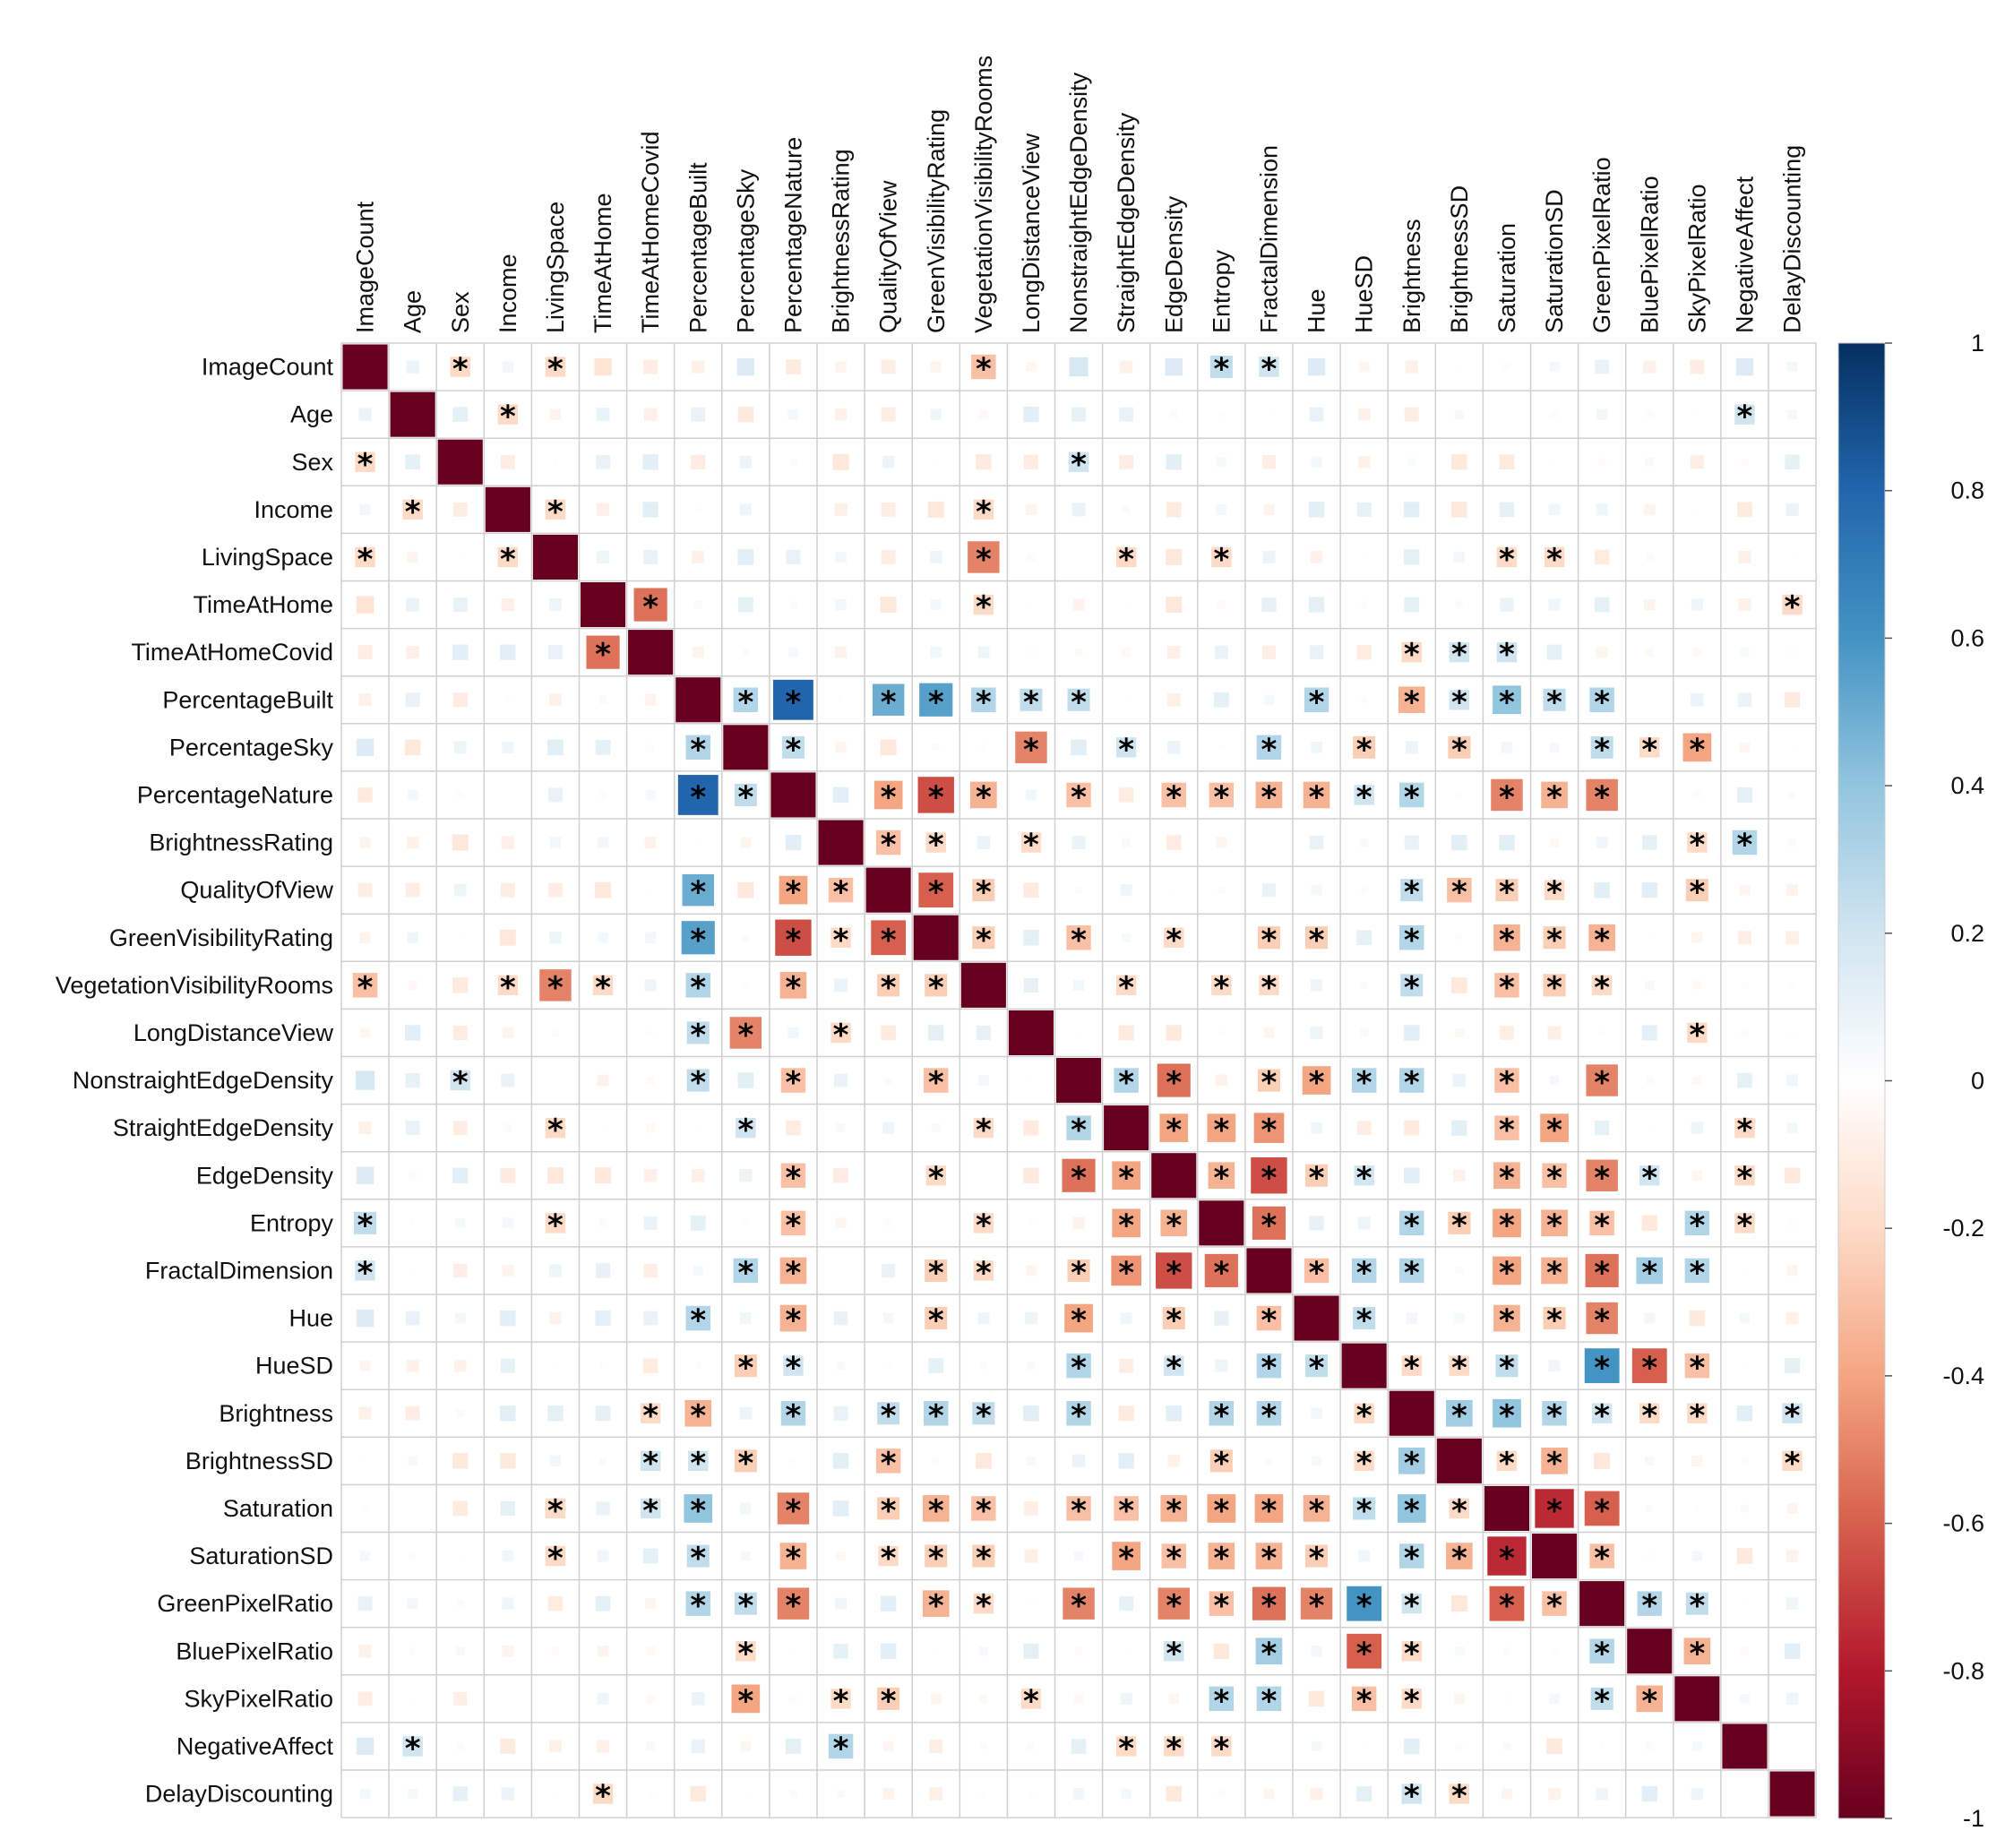 Image resolution: width=2005 pixels, height=1848 pixels. Describe the element at coordinates (1697, 1699) in the screenshot. I see `corr-cell-SkyPixelRatio-SkyPixelRatio` at that location.